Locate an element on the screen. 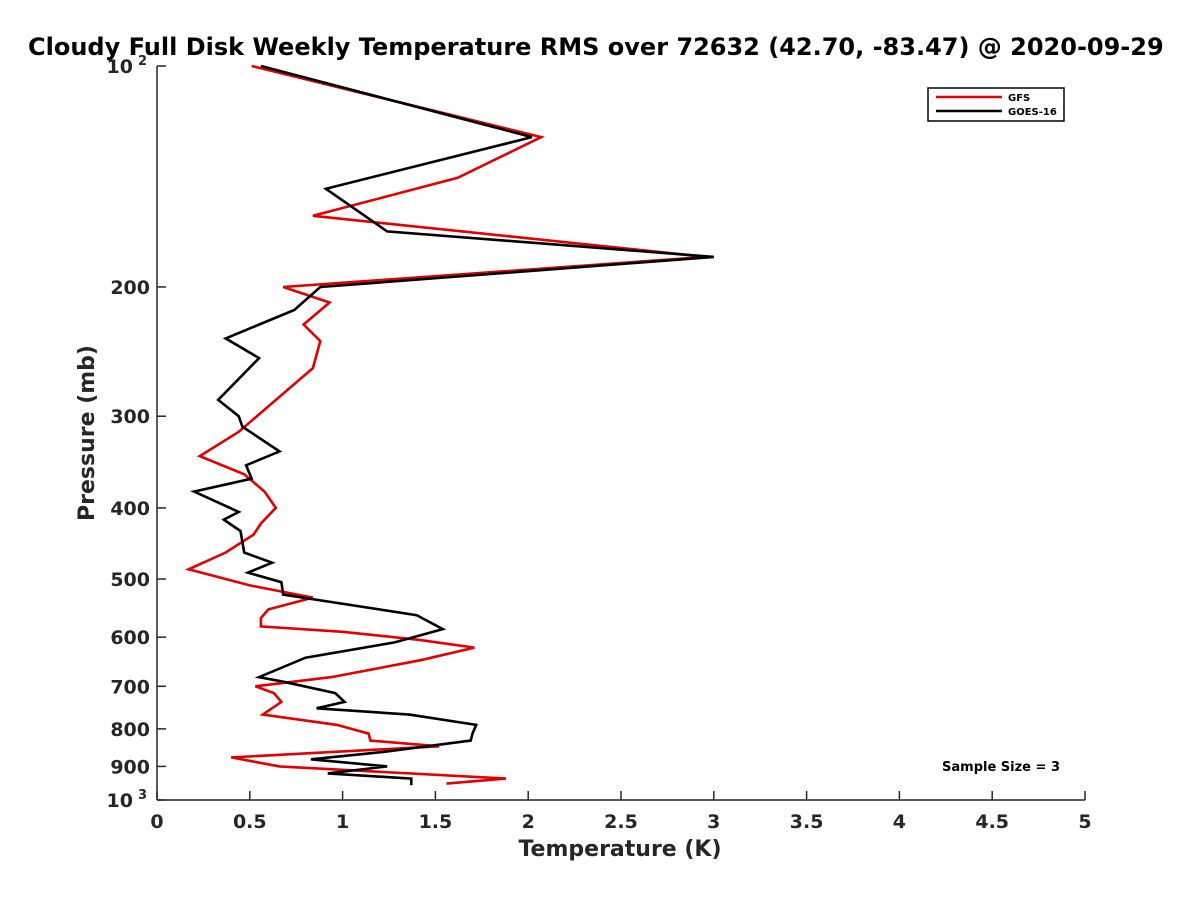 This screenshot has height=900, width=1200. sample-size-annotation: Sample Size = 3 is located at coordinates (1001, 767).